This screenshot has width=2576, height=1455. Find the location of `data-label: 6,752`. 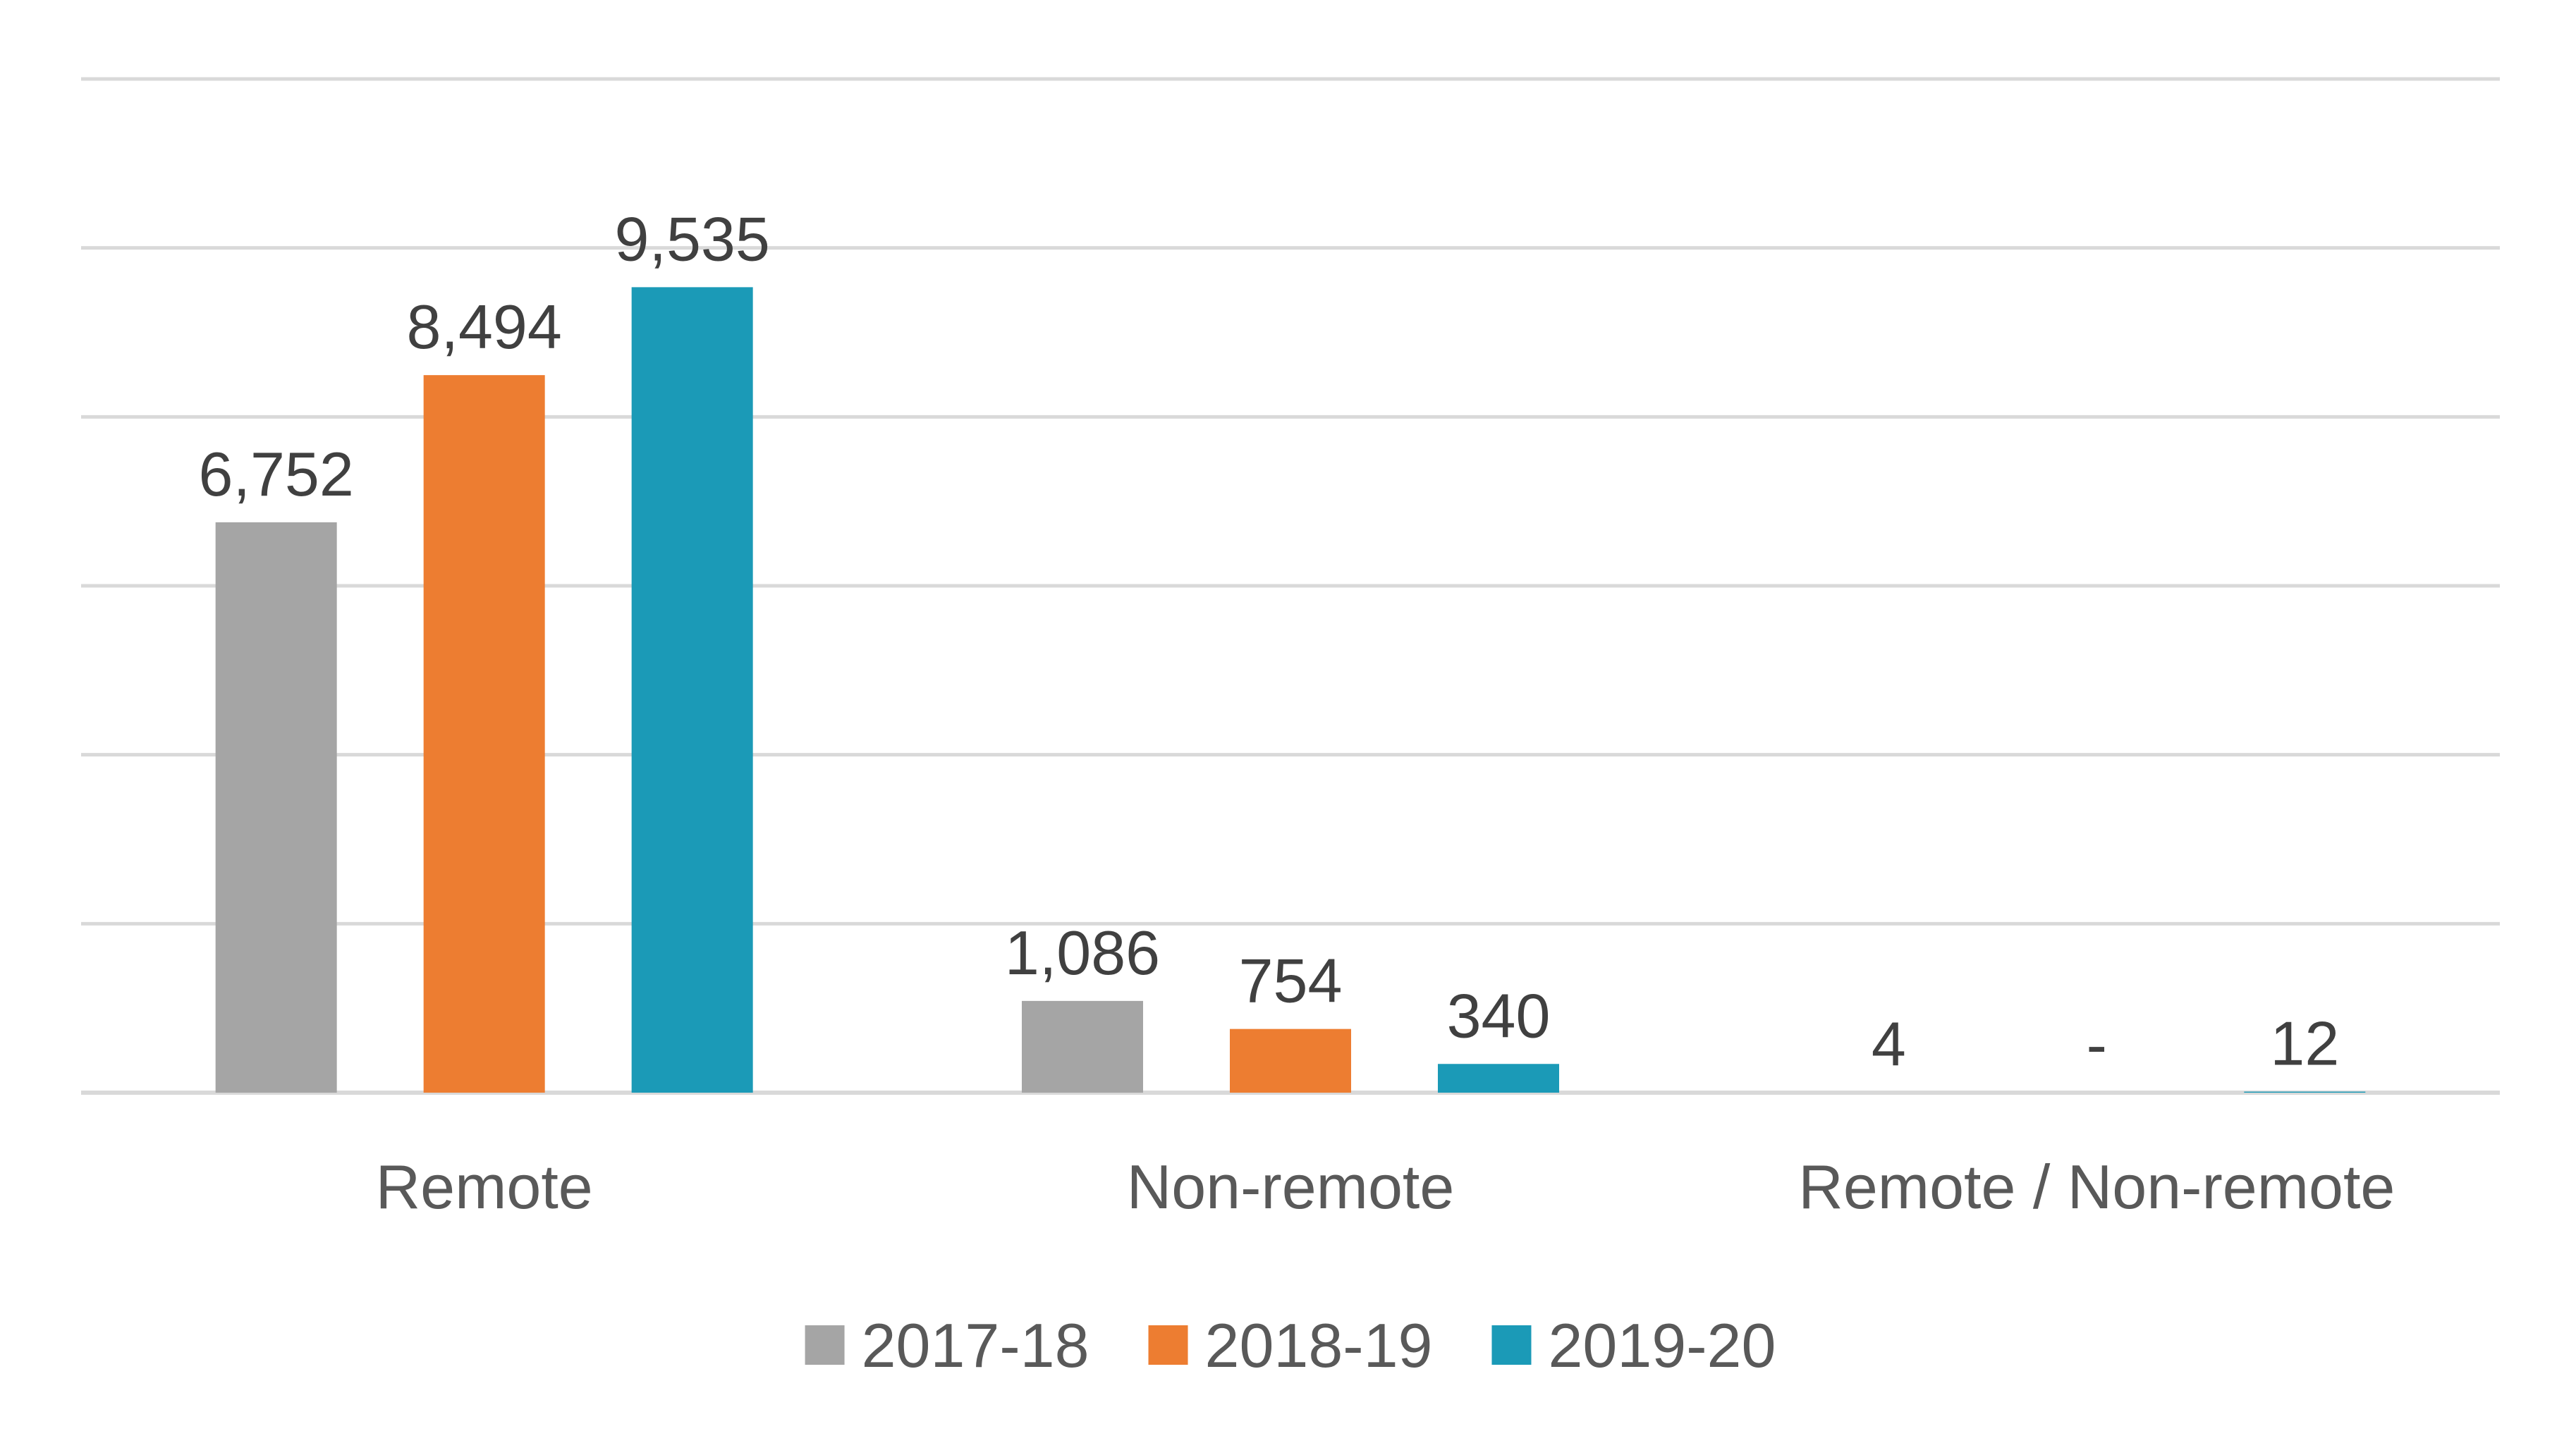

data-label: 6,752 is located at coordinates (276, 474).